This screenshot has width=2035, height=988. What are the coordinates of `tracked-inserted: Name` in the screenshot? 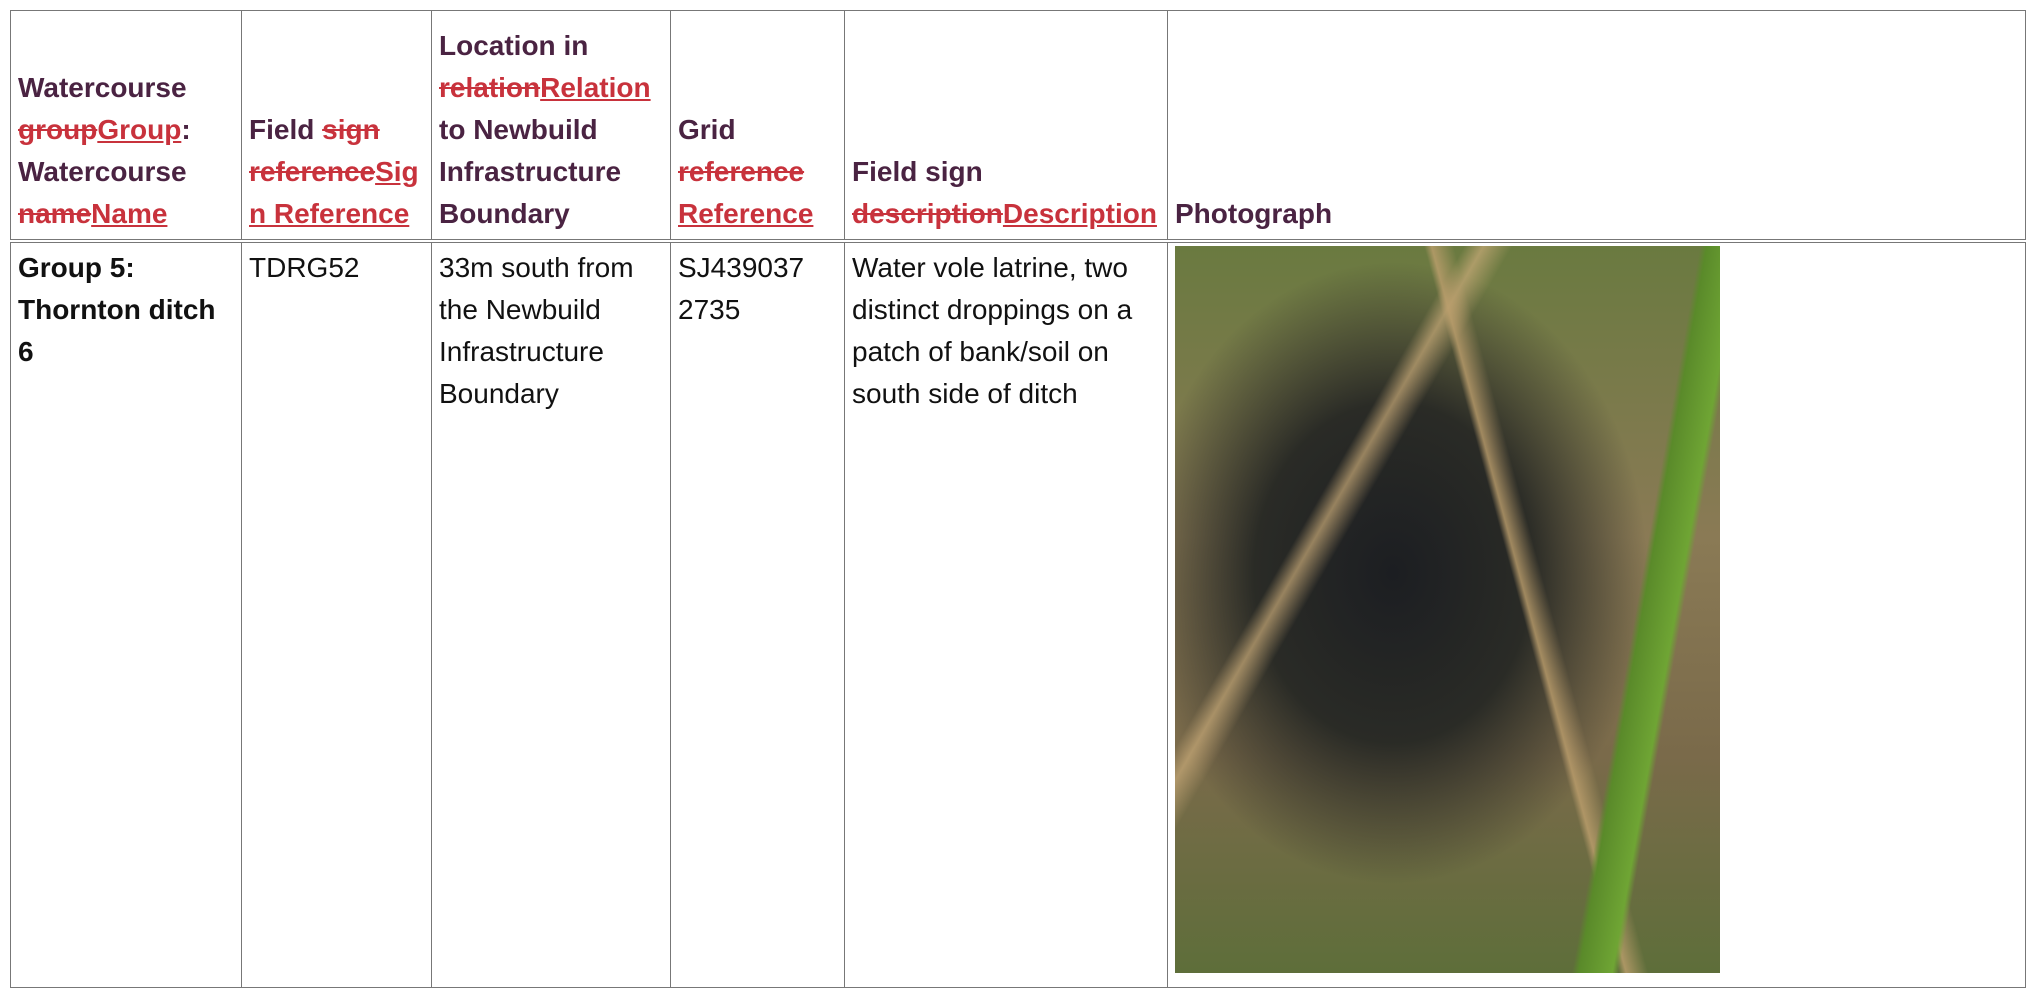 It's located at (129, 213).